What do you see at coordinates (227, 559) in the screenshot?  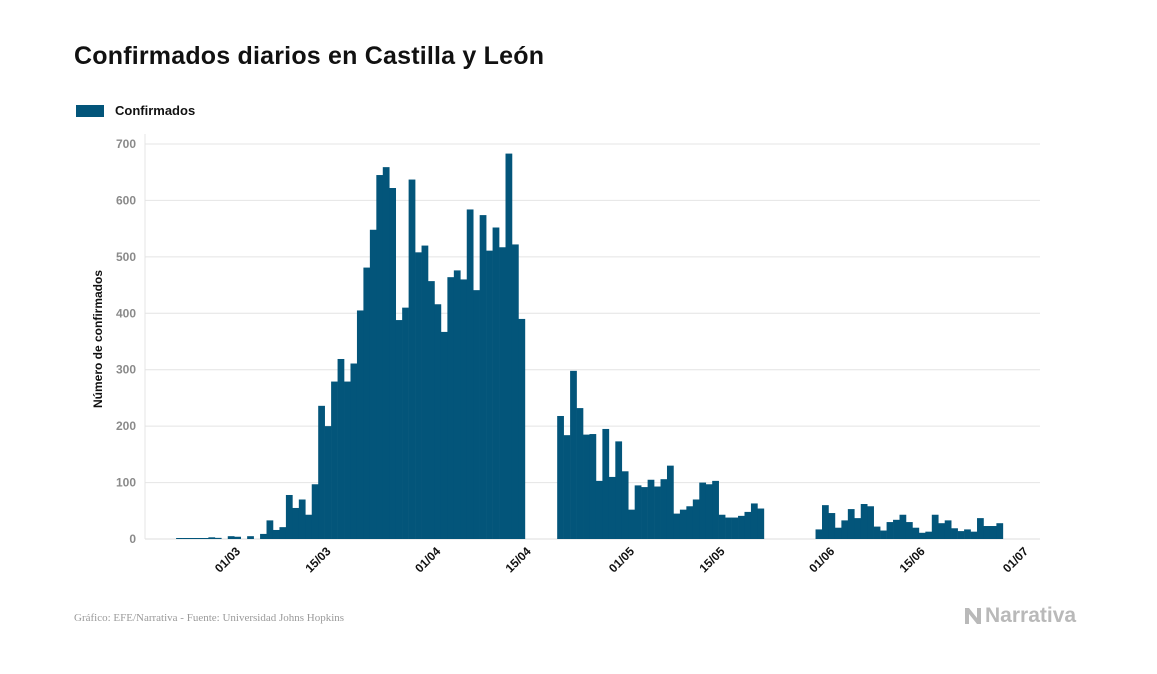 I see `x-tick-label: 01/03` at bounding box center [227, 559].